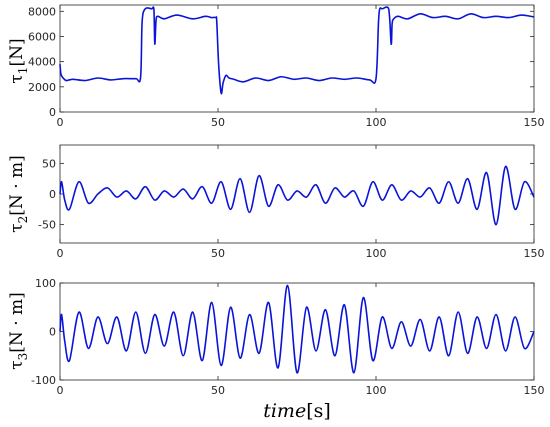 The image size is (550, 427). I want to click on y-tick-label: 6000, so click(42, 36).